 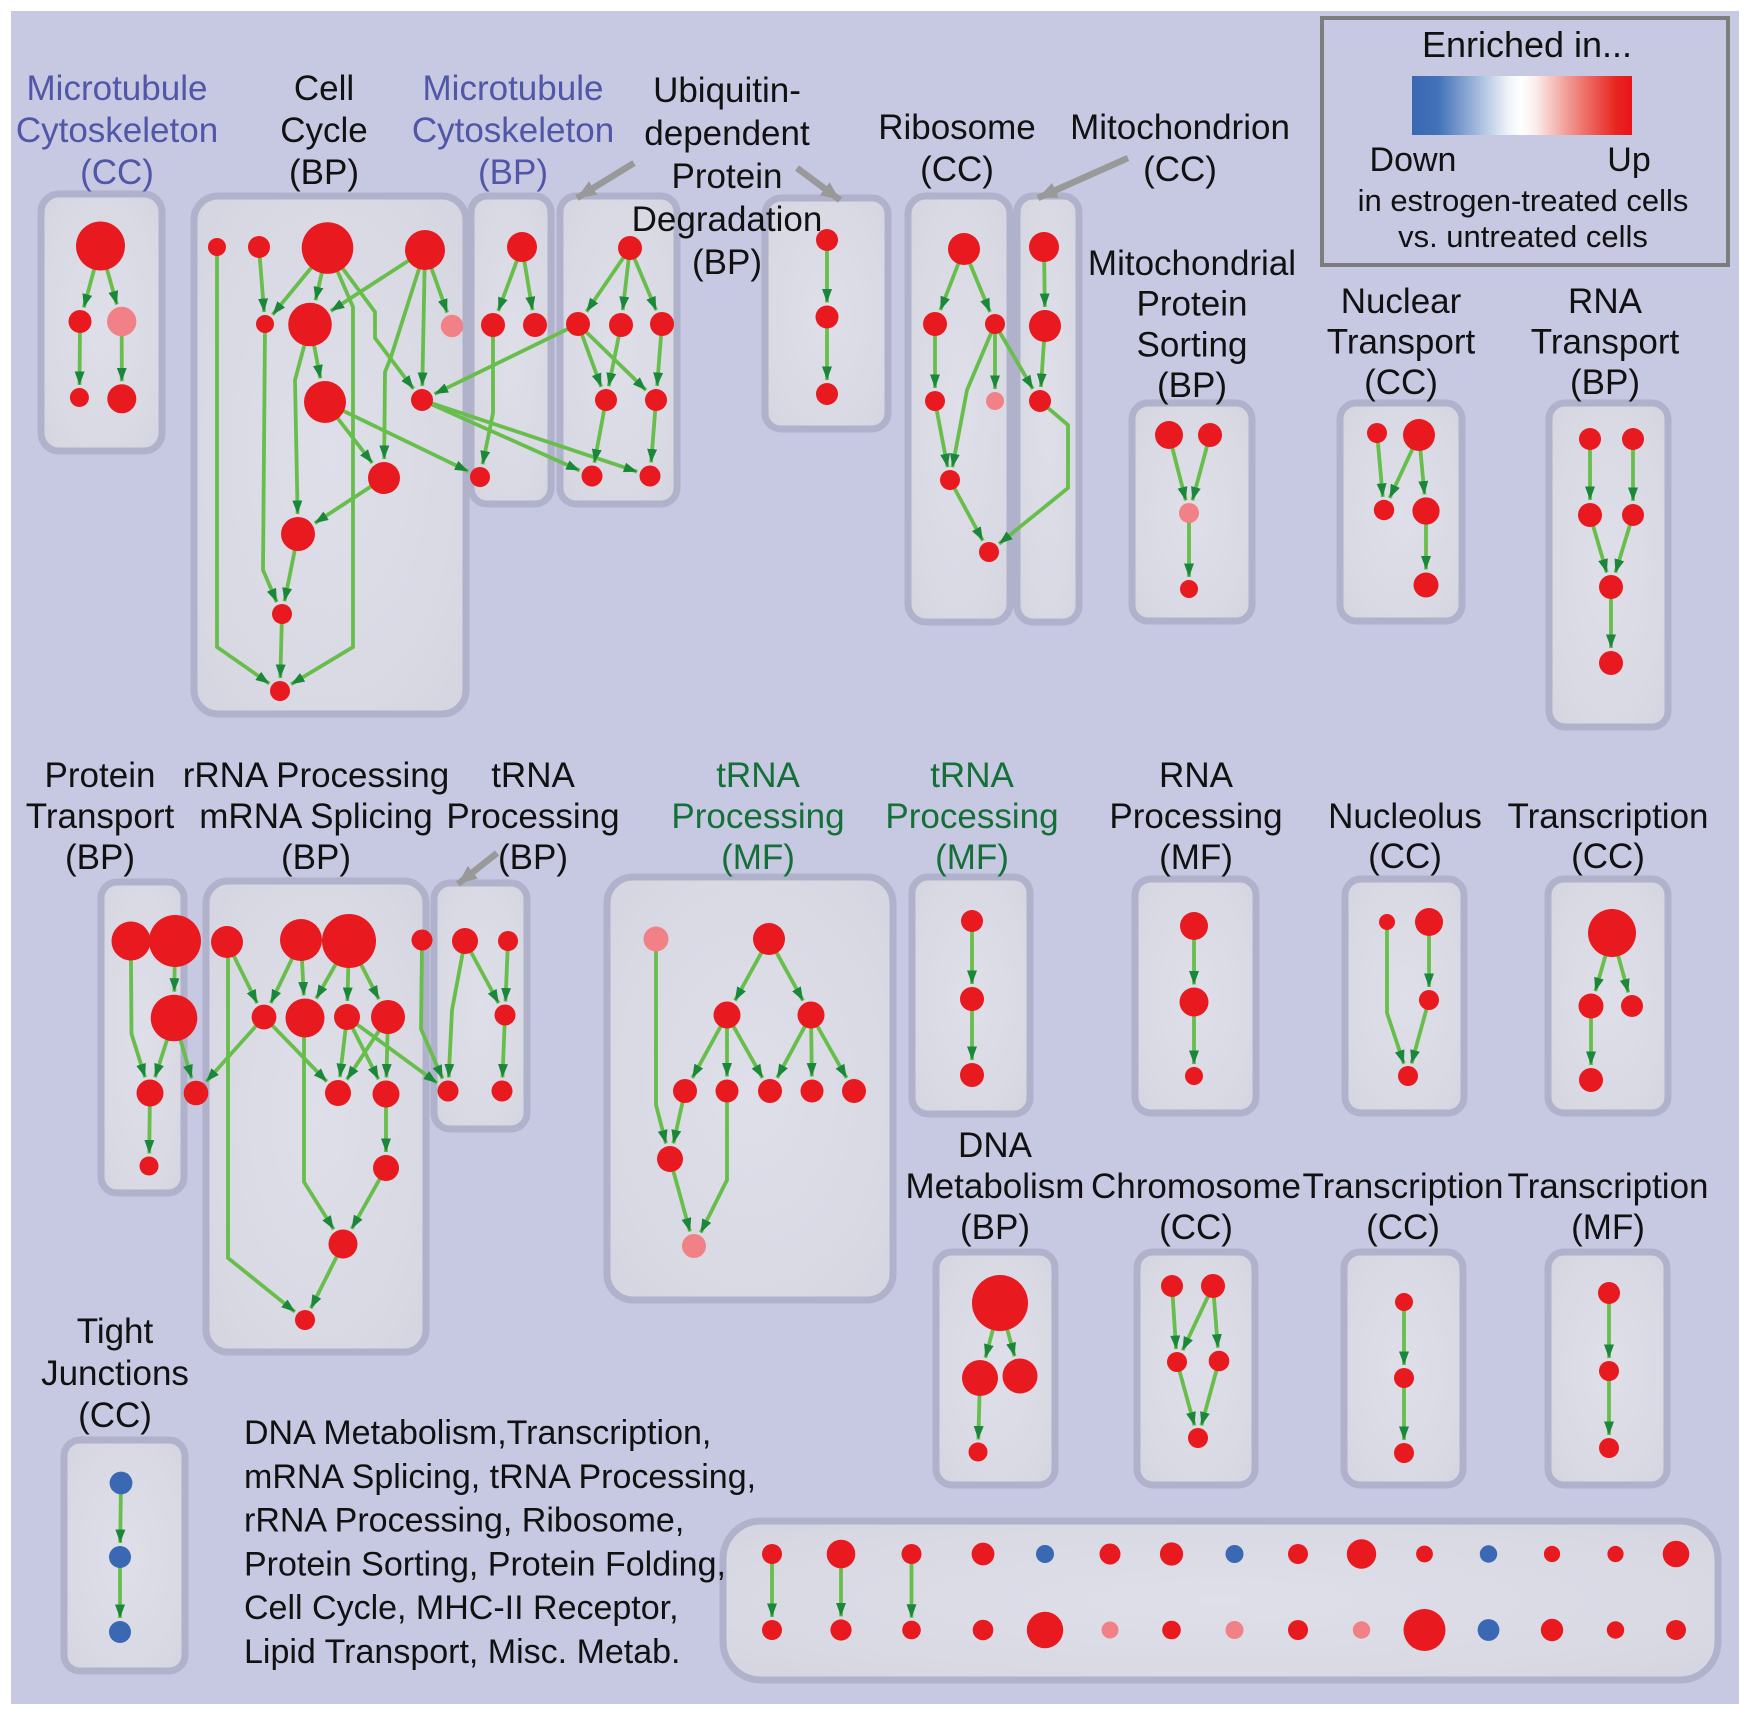 What do you see at coordinates (1413, 160) in the screenshot?
I see `svg-text: Down` at bounding box center [1413, 160].